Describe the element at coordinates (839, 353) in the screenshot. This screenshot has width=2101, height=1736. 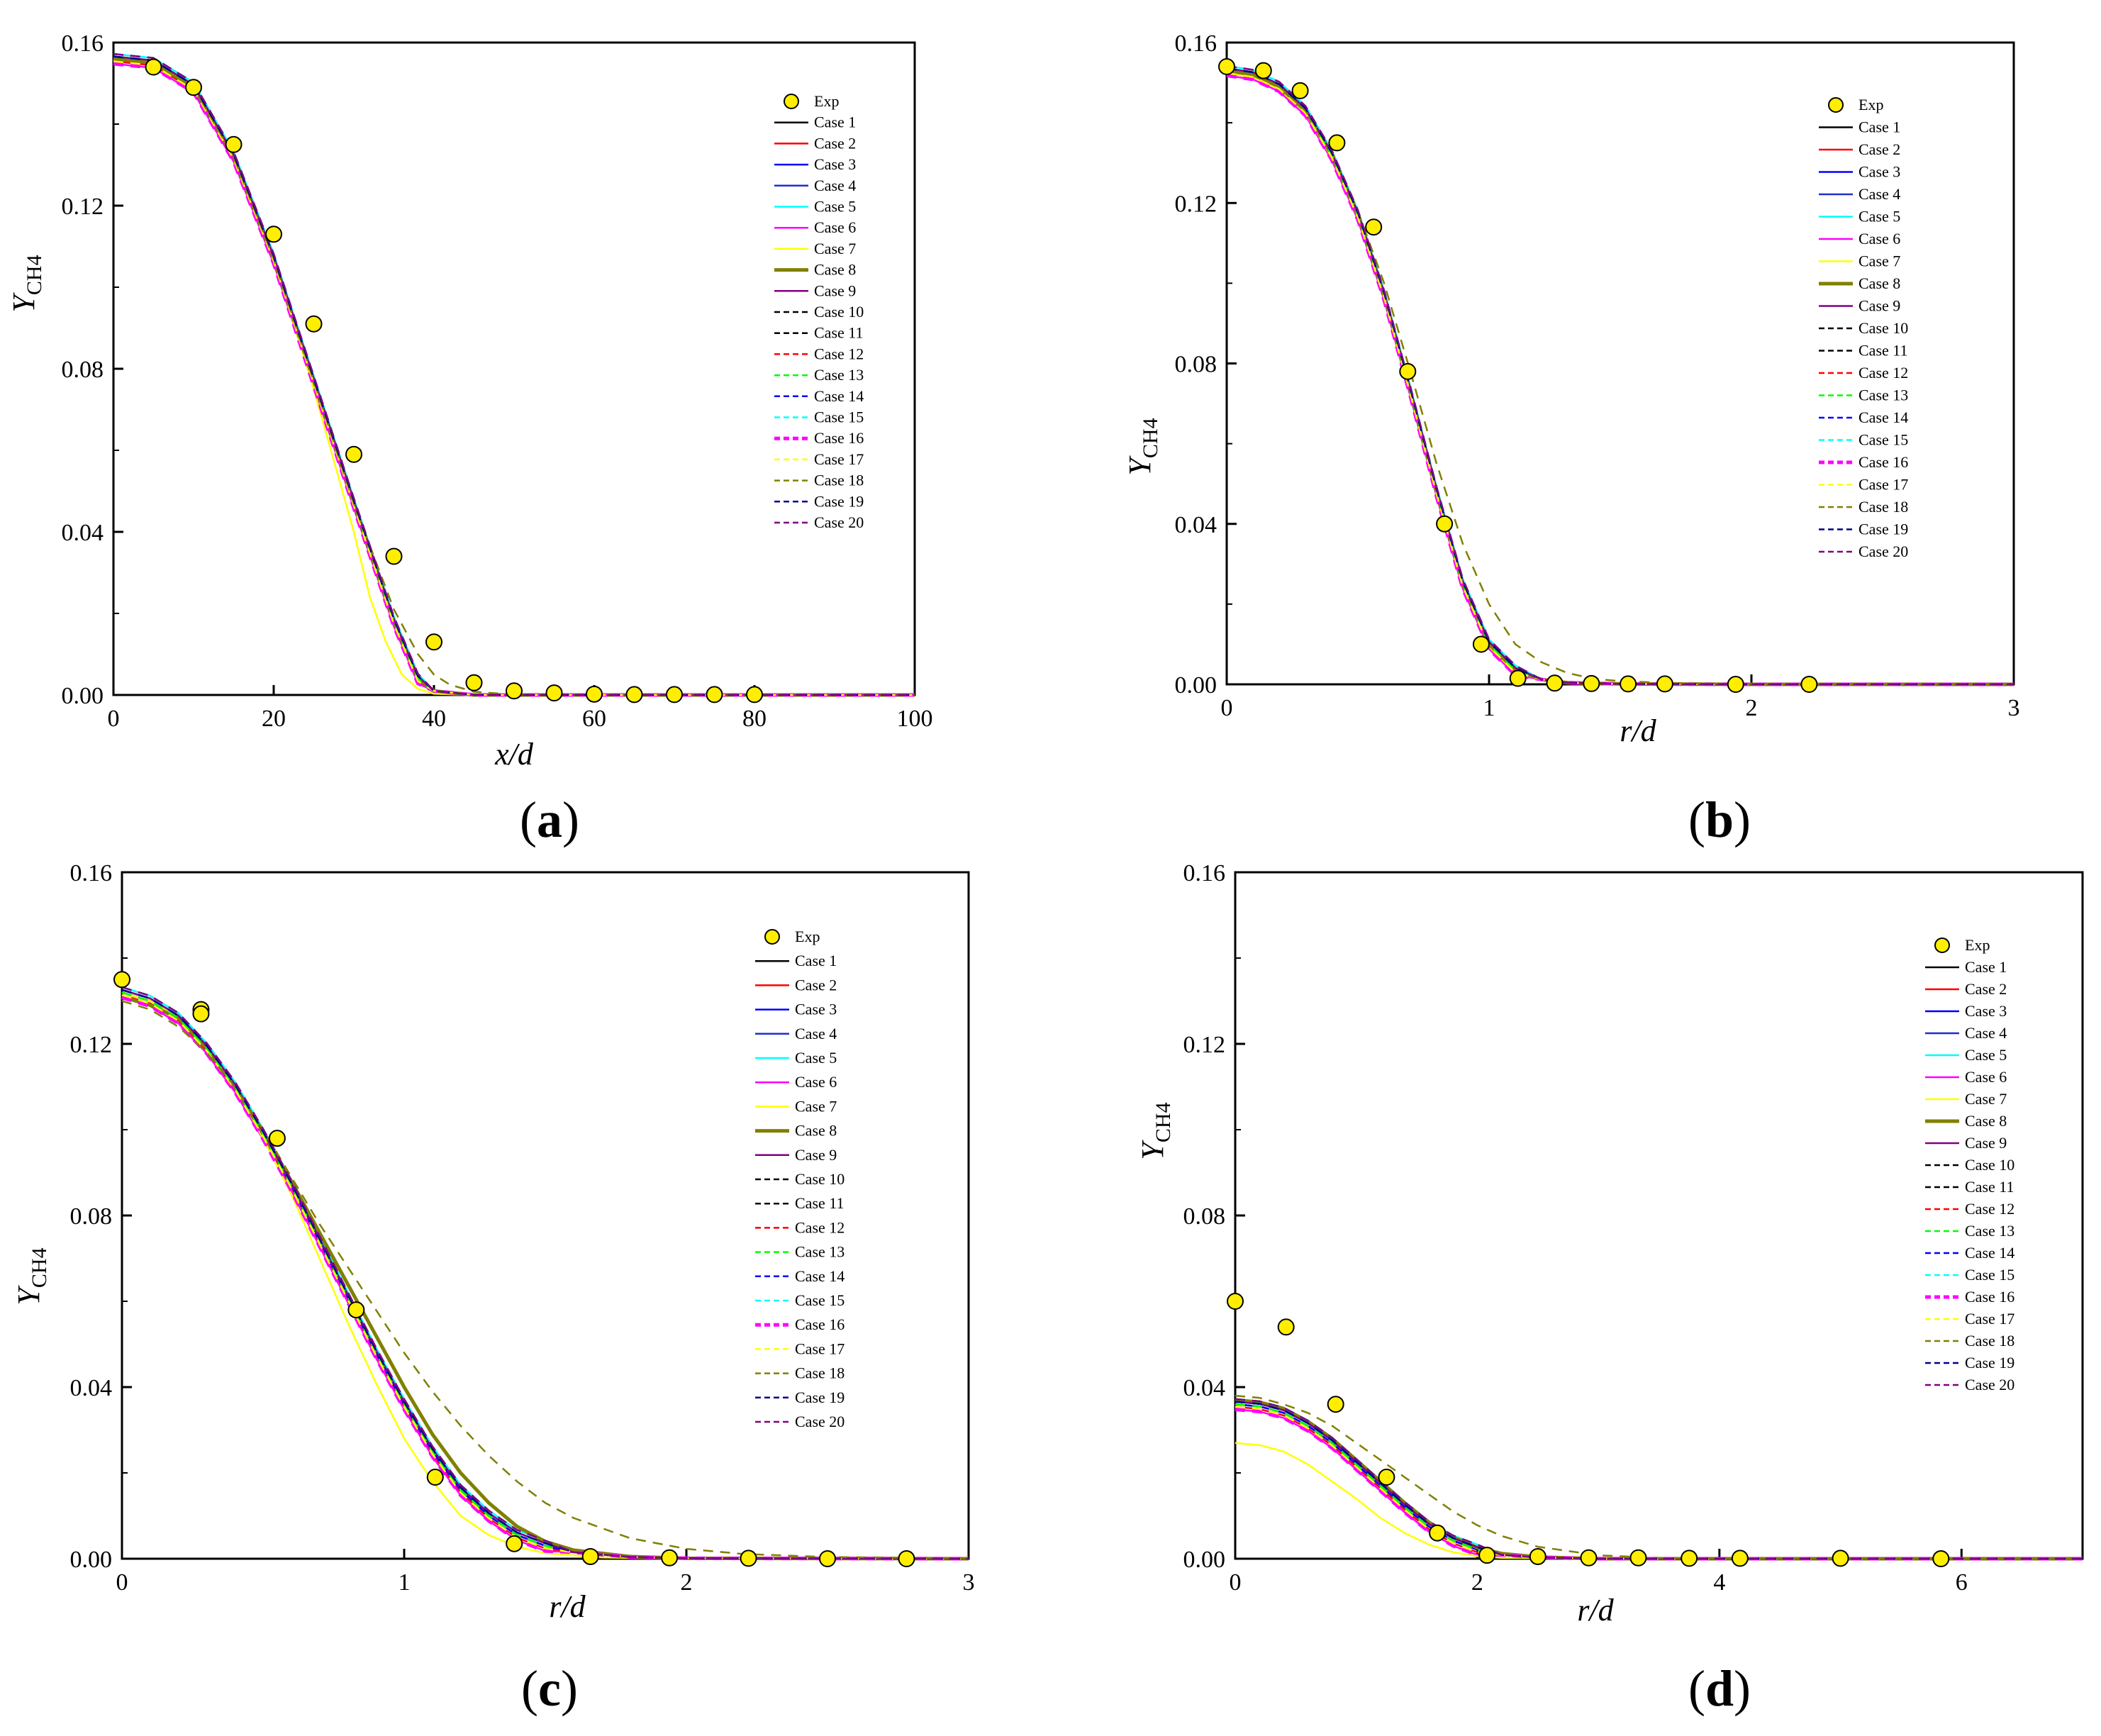
I see `legend-label-a: Case 12` at that location.